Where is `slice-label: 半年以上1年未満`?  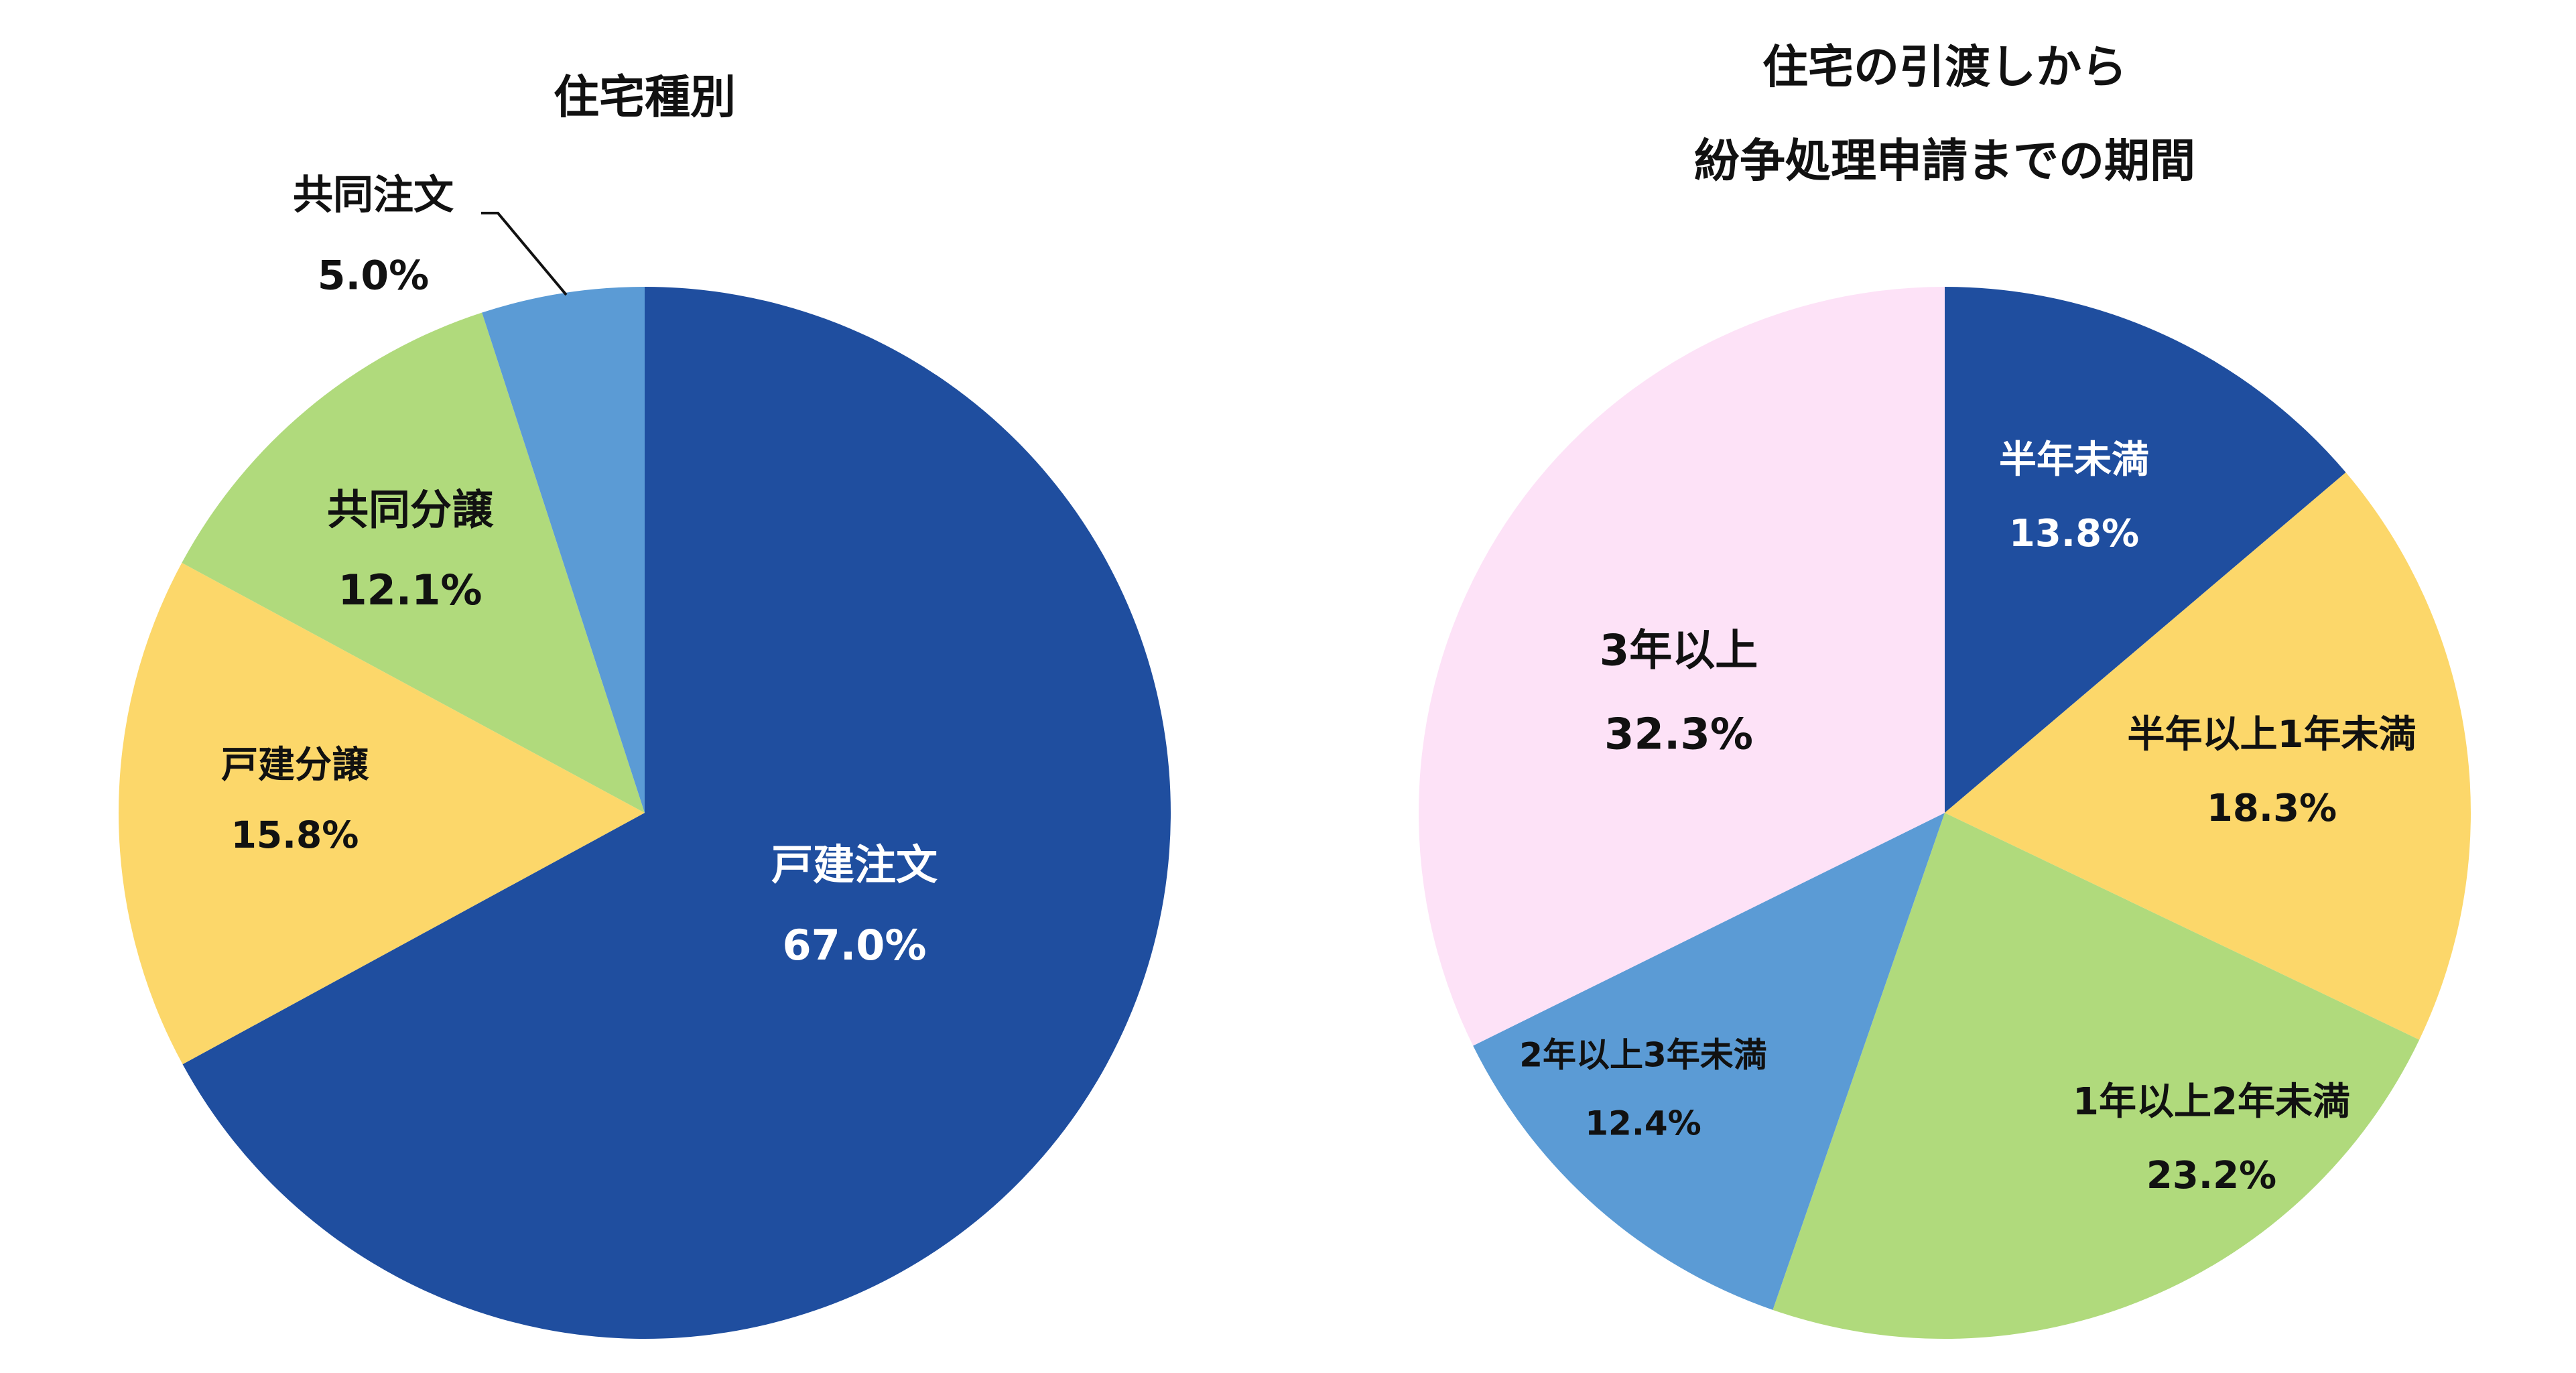
slice-label: 半年以上1年未満 is located at coordinates (2272, 735).